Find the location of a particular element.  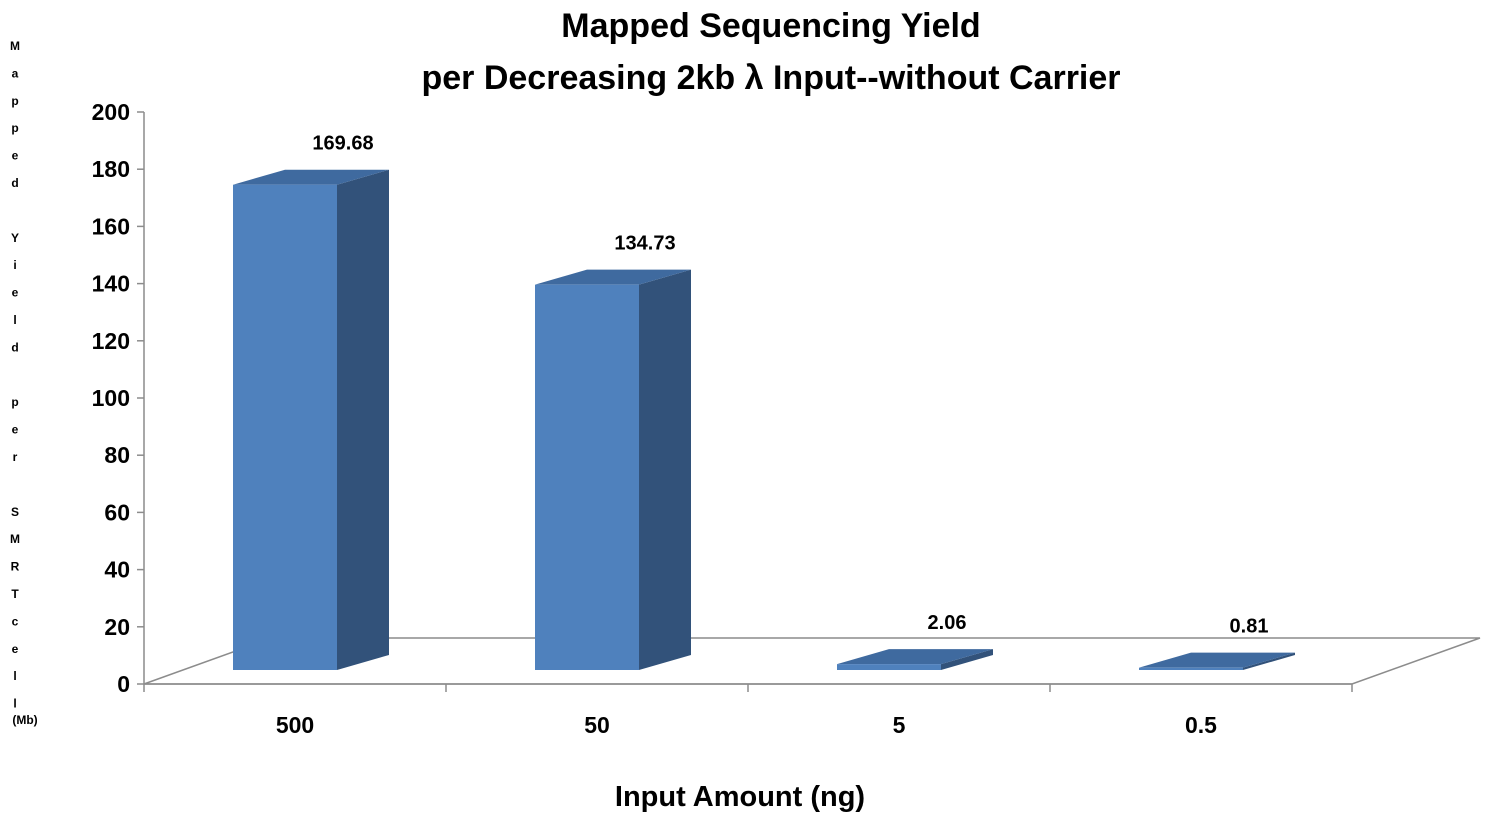

chart-title-line-1: Mapped Sequencing Yield is located at coordinates (770, 26).